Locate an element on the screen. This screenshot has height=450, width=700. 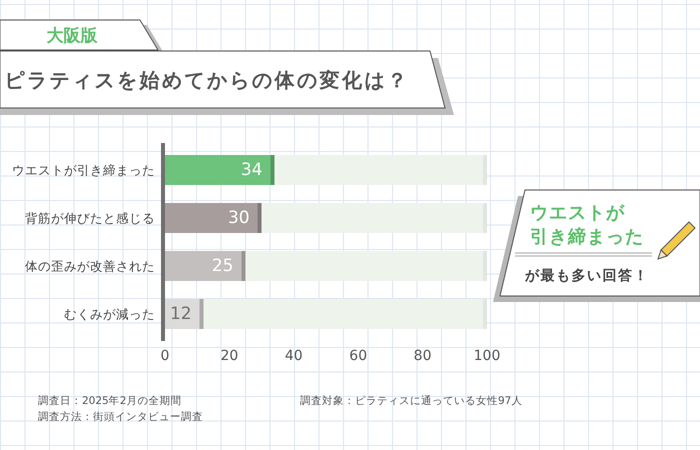
x-tick-label: 0 is located at coordinates (165, 356).